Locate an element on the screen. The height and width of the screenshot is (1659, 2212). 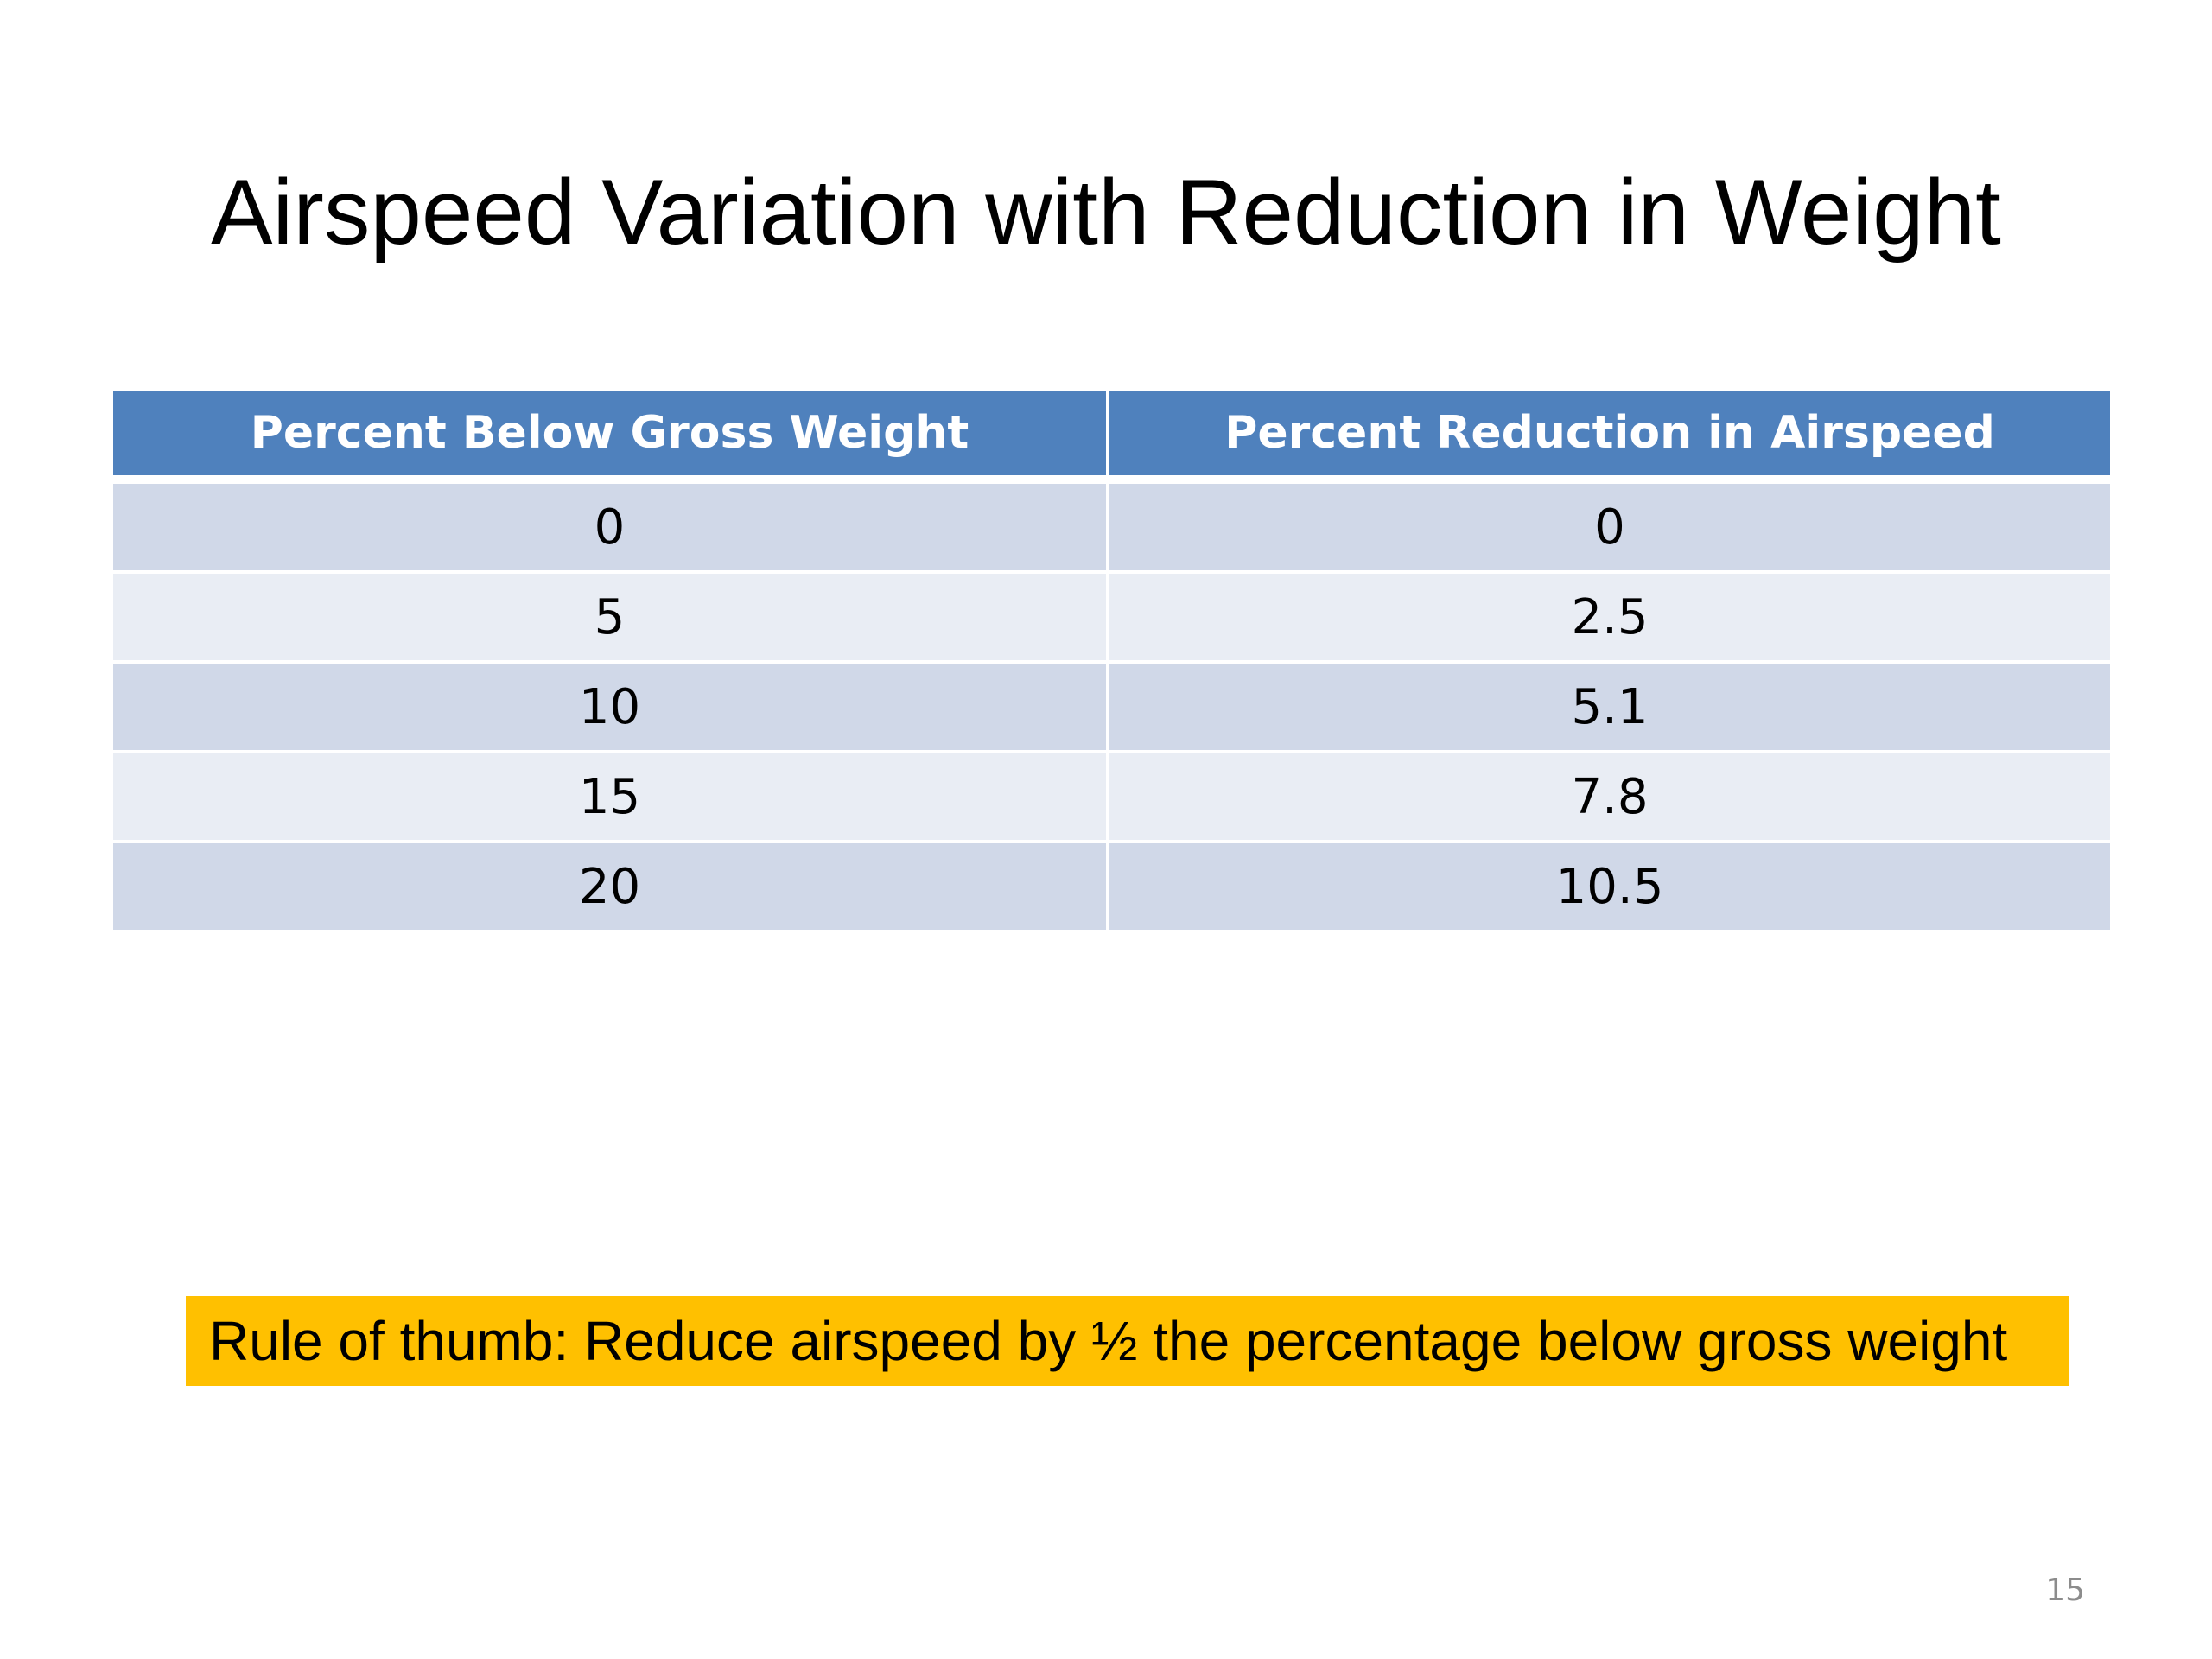
table-row: 5 2.5 is located at coordinates (1111, 619).